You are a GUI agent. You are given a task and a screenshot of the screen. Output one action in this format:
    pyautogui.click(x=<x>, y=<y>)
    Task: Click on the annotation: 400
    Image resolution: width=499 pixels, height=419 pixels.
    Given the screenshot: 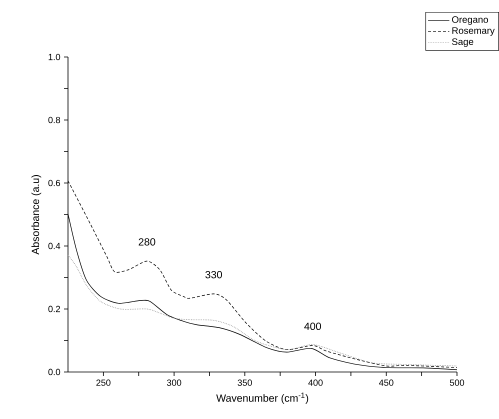 What is the action you would take?
    pyautogui.click(x=313, y=326)
    